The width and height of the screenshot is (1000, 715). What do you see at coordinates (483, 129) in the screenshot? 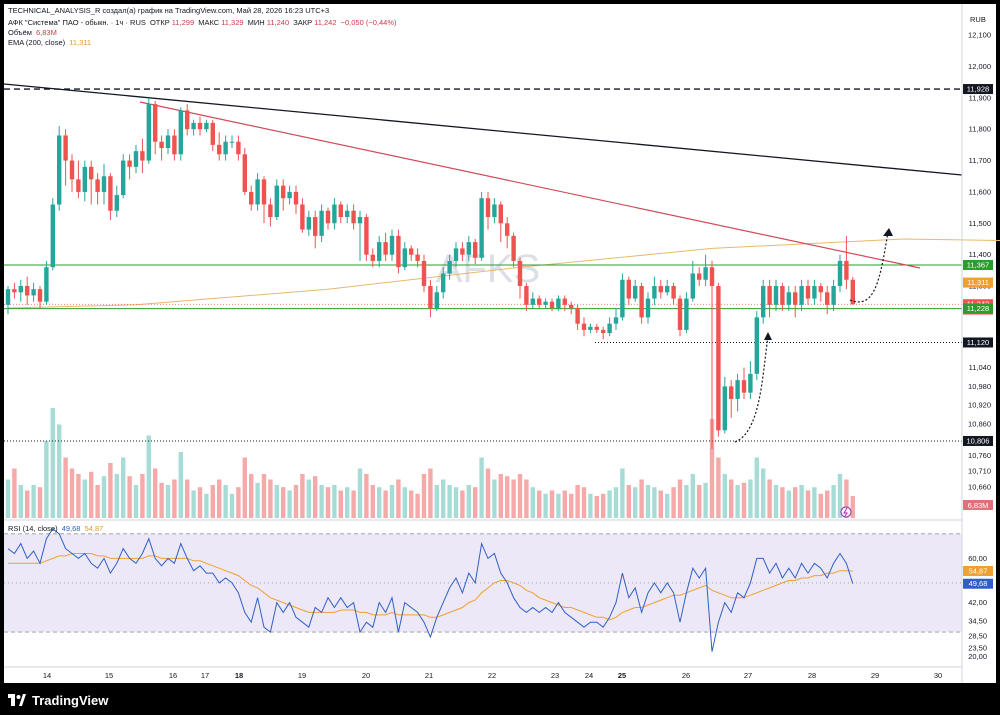
I see `long-trendline` at bounding box center [483, 129].